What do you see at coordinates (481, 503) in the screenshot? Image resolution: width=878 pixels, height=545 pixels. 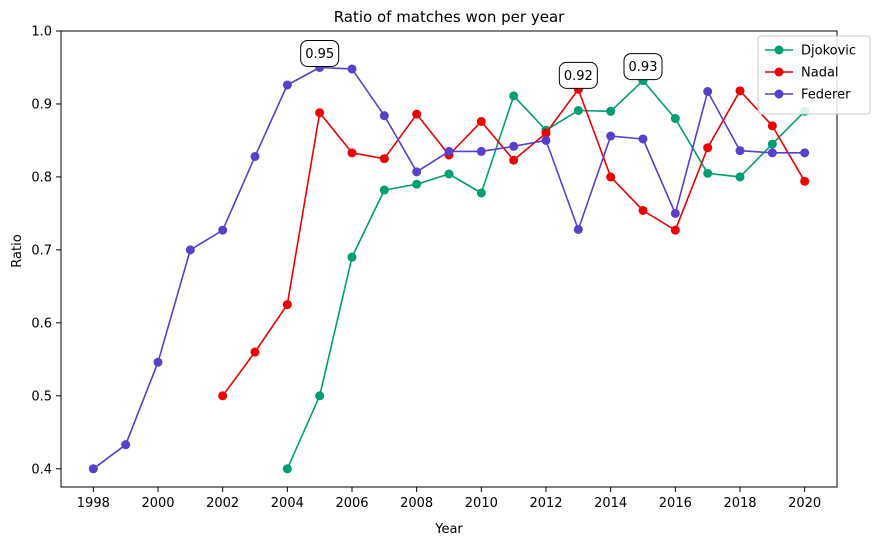 I see `x-tick-label: 2010` at bounding box center [481, 503].